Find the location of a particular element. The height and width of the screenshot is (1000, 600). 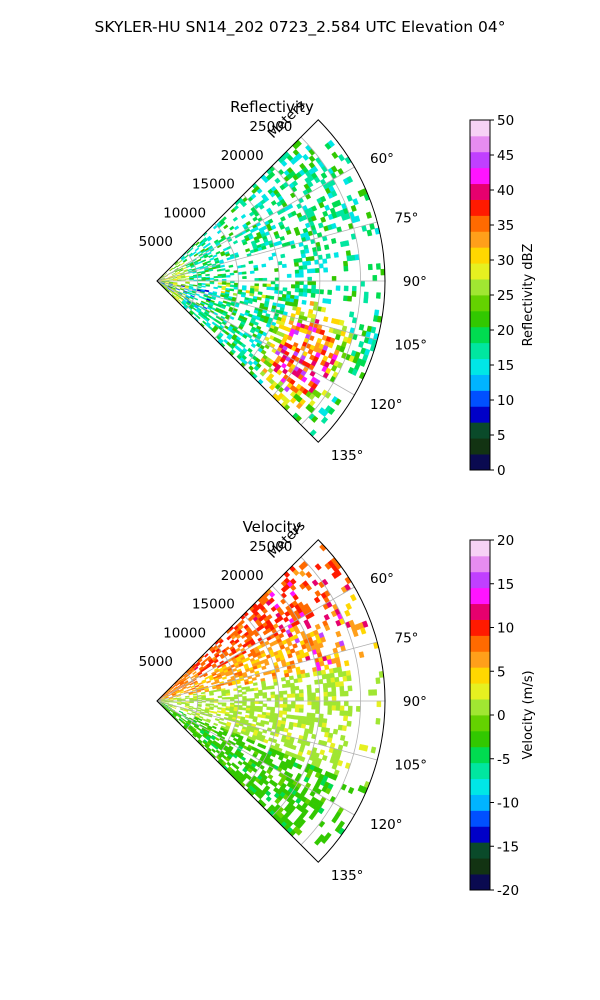

angle-gridline is located at coordinates (267, 310).